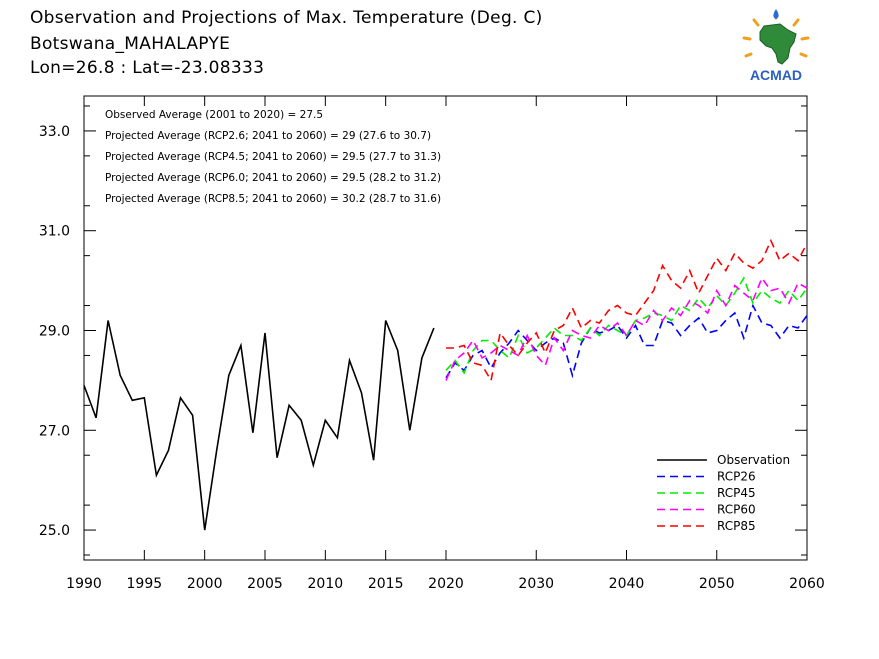 This screenshot has width=879, height=659. Describe the element at coordinates (147, 68) in the screenshot. I see `station-coordinates: Lon=26.8 : Lat=-23.08333` at that location.